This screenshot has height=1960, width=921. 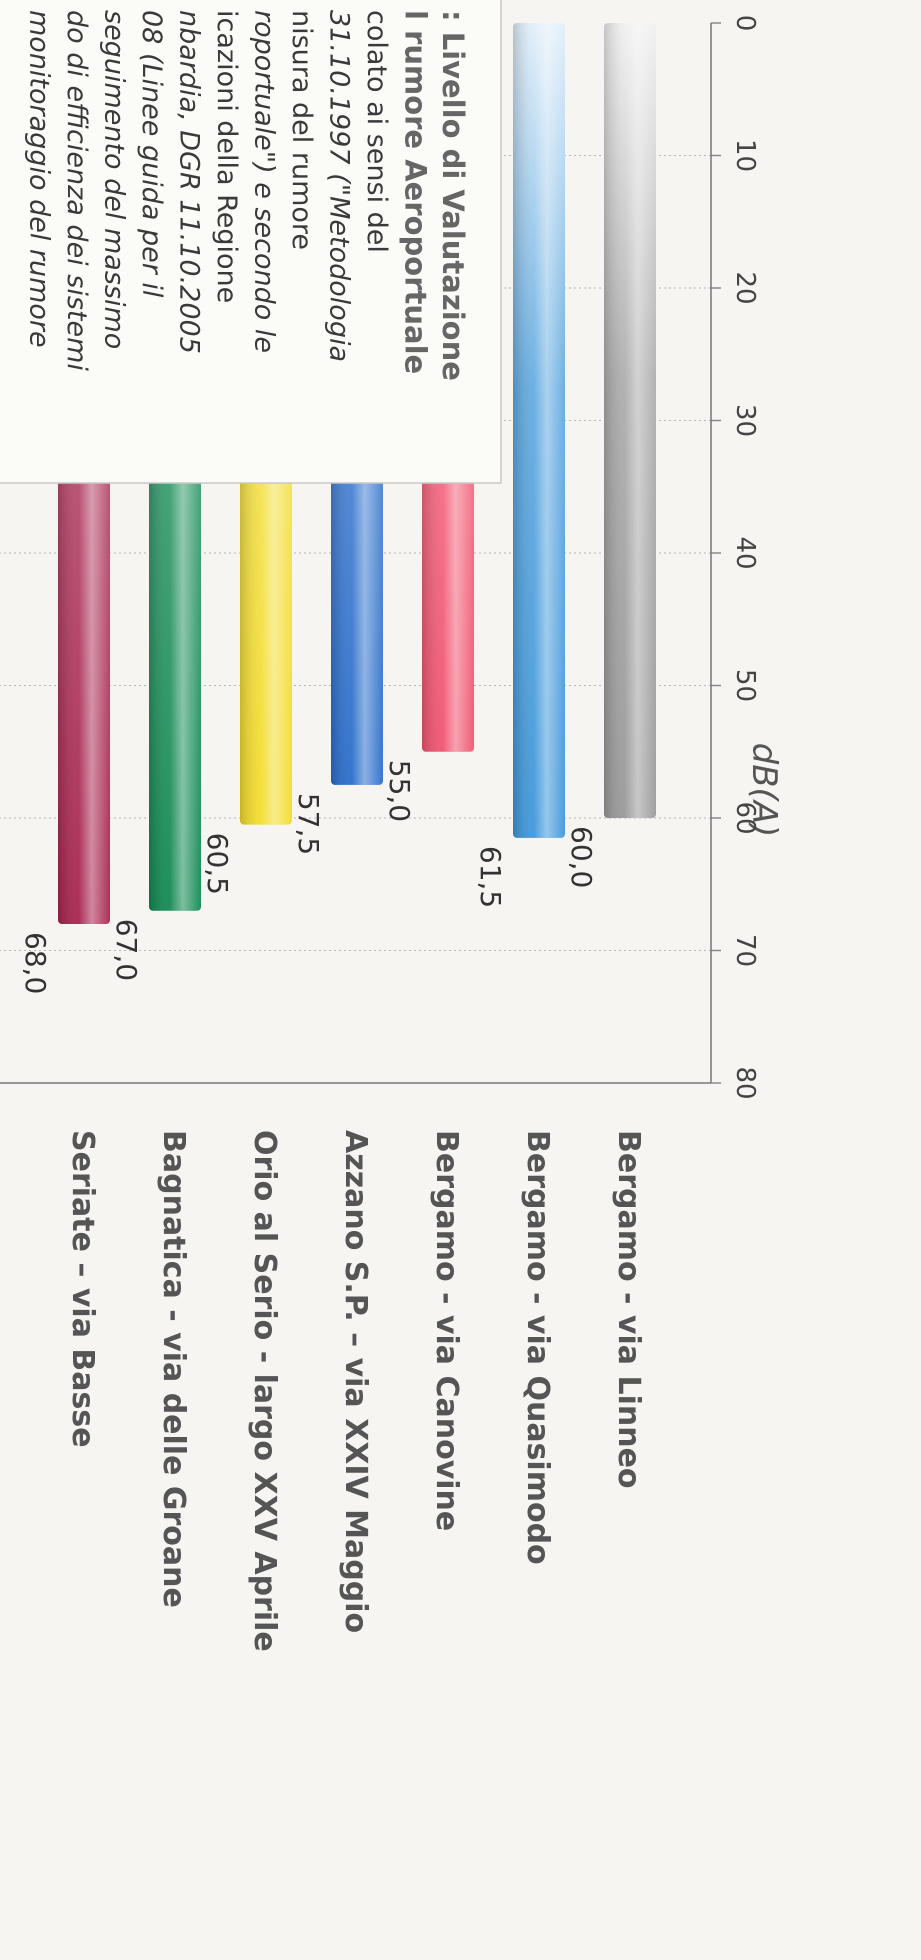 What do you see at coordinates (453, 195) in the screenshot?
I see `legend-note-line: : Livello di Valutazione` at bounding box center [453, 195].